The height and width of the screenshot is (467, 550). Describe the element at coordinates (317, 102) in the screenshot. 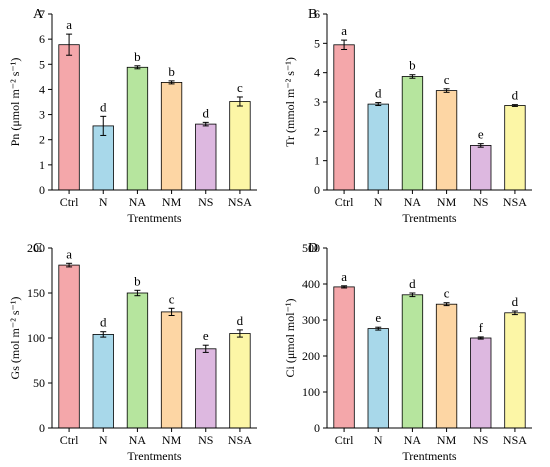

I see `y-tick-label: 3` at that location.